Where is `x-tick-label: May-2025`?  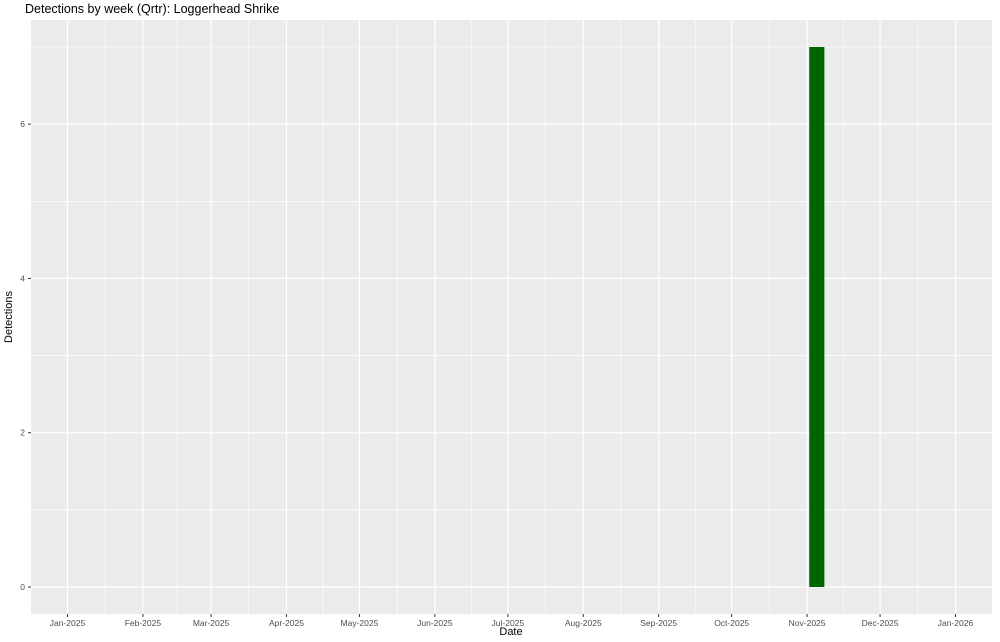 x-tick-label: May-2025 is located at coordinates (360, 623).